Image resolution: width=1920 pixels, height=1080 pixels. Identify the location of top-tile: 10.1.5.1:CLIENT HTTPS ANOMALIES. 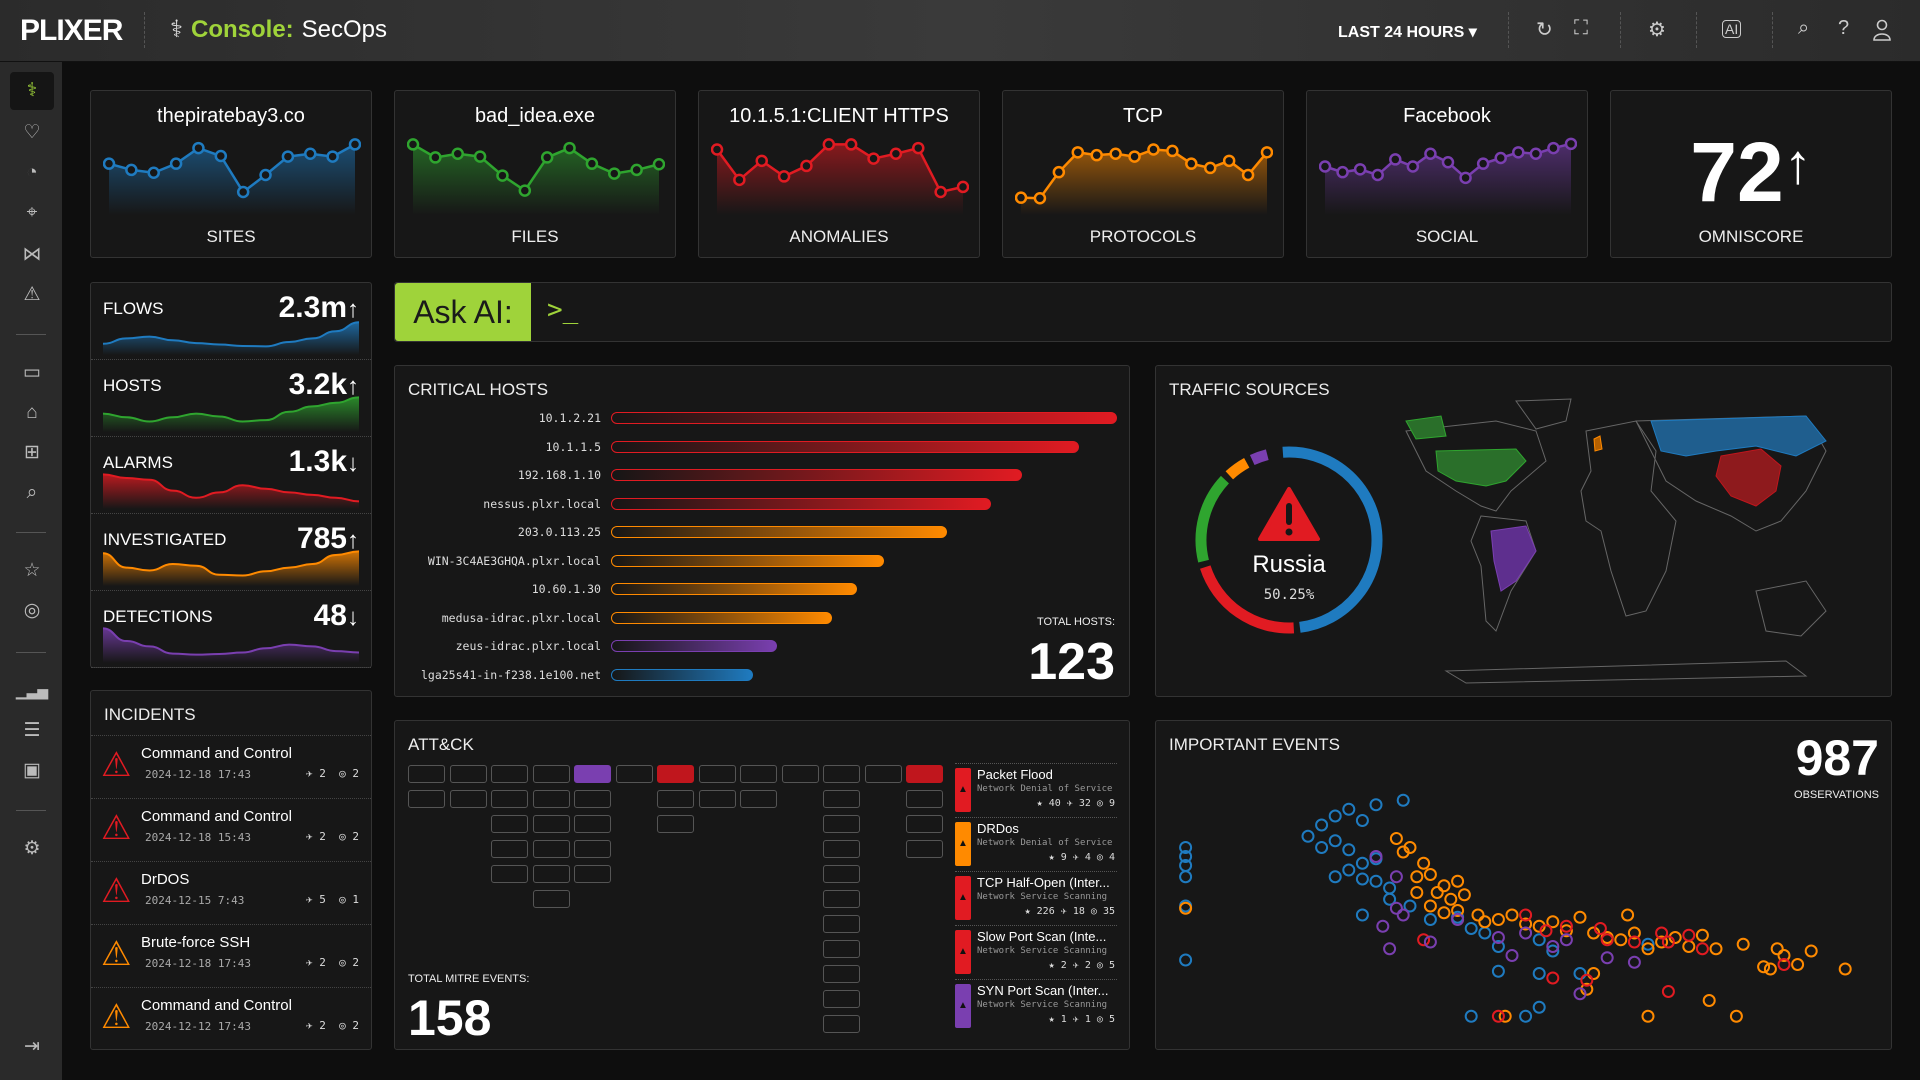
(839, 174).